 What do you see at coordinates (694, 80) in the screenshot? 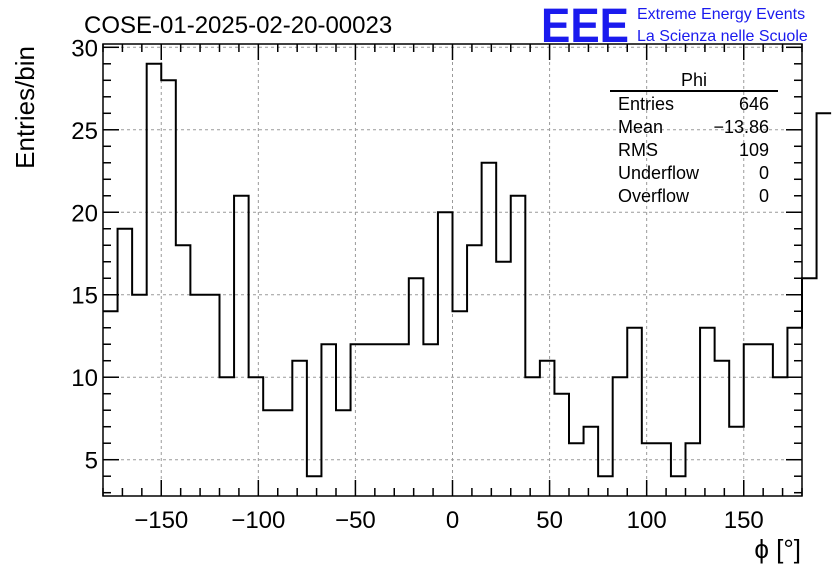
I see `stats-title: Phi` at bounding box center [694, 80].